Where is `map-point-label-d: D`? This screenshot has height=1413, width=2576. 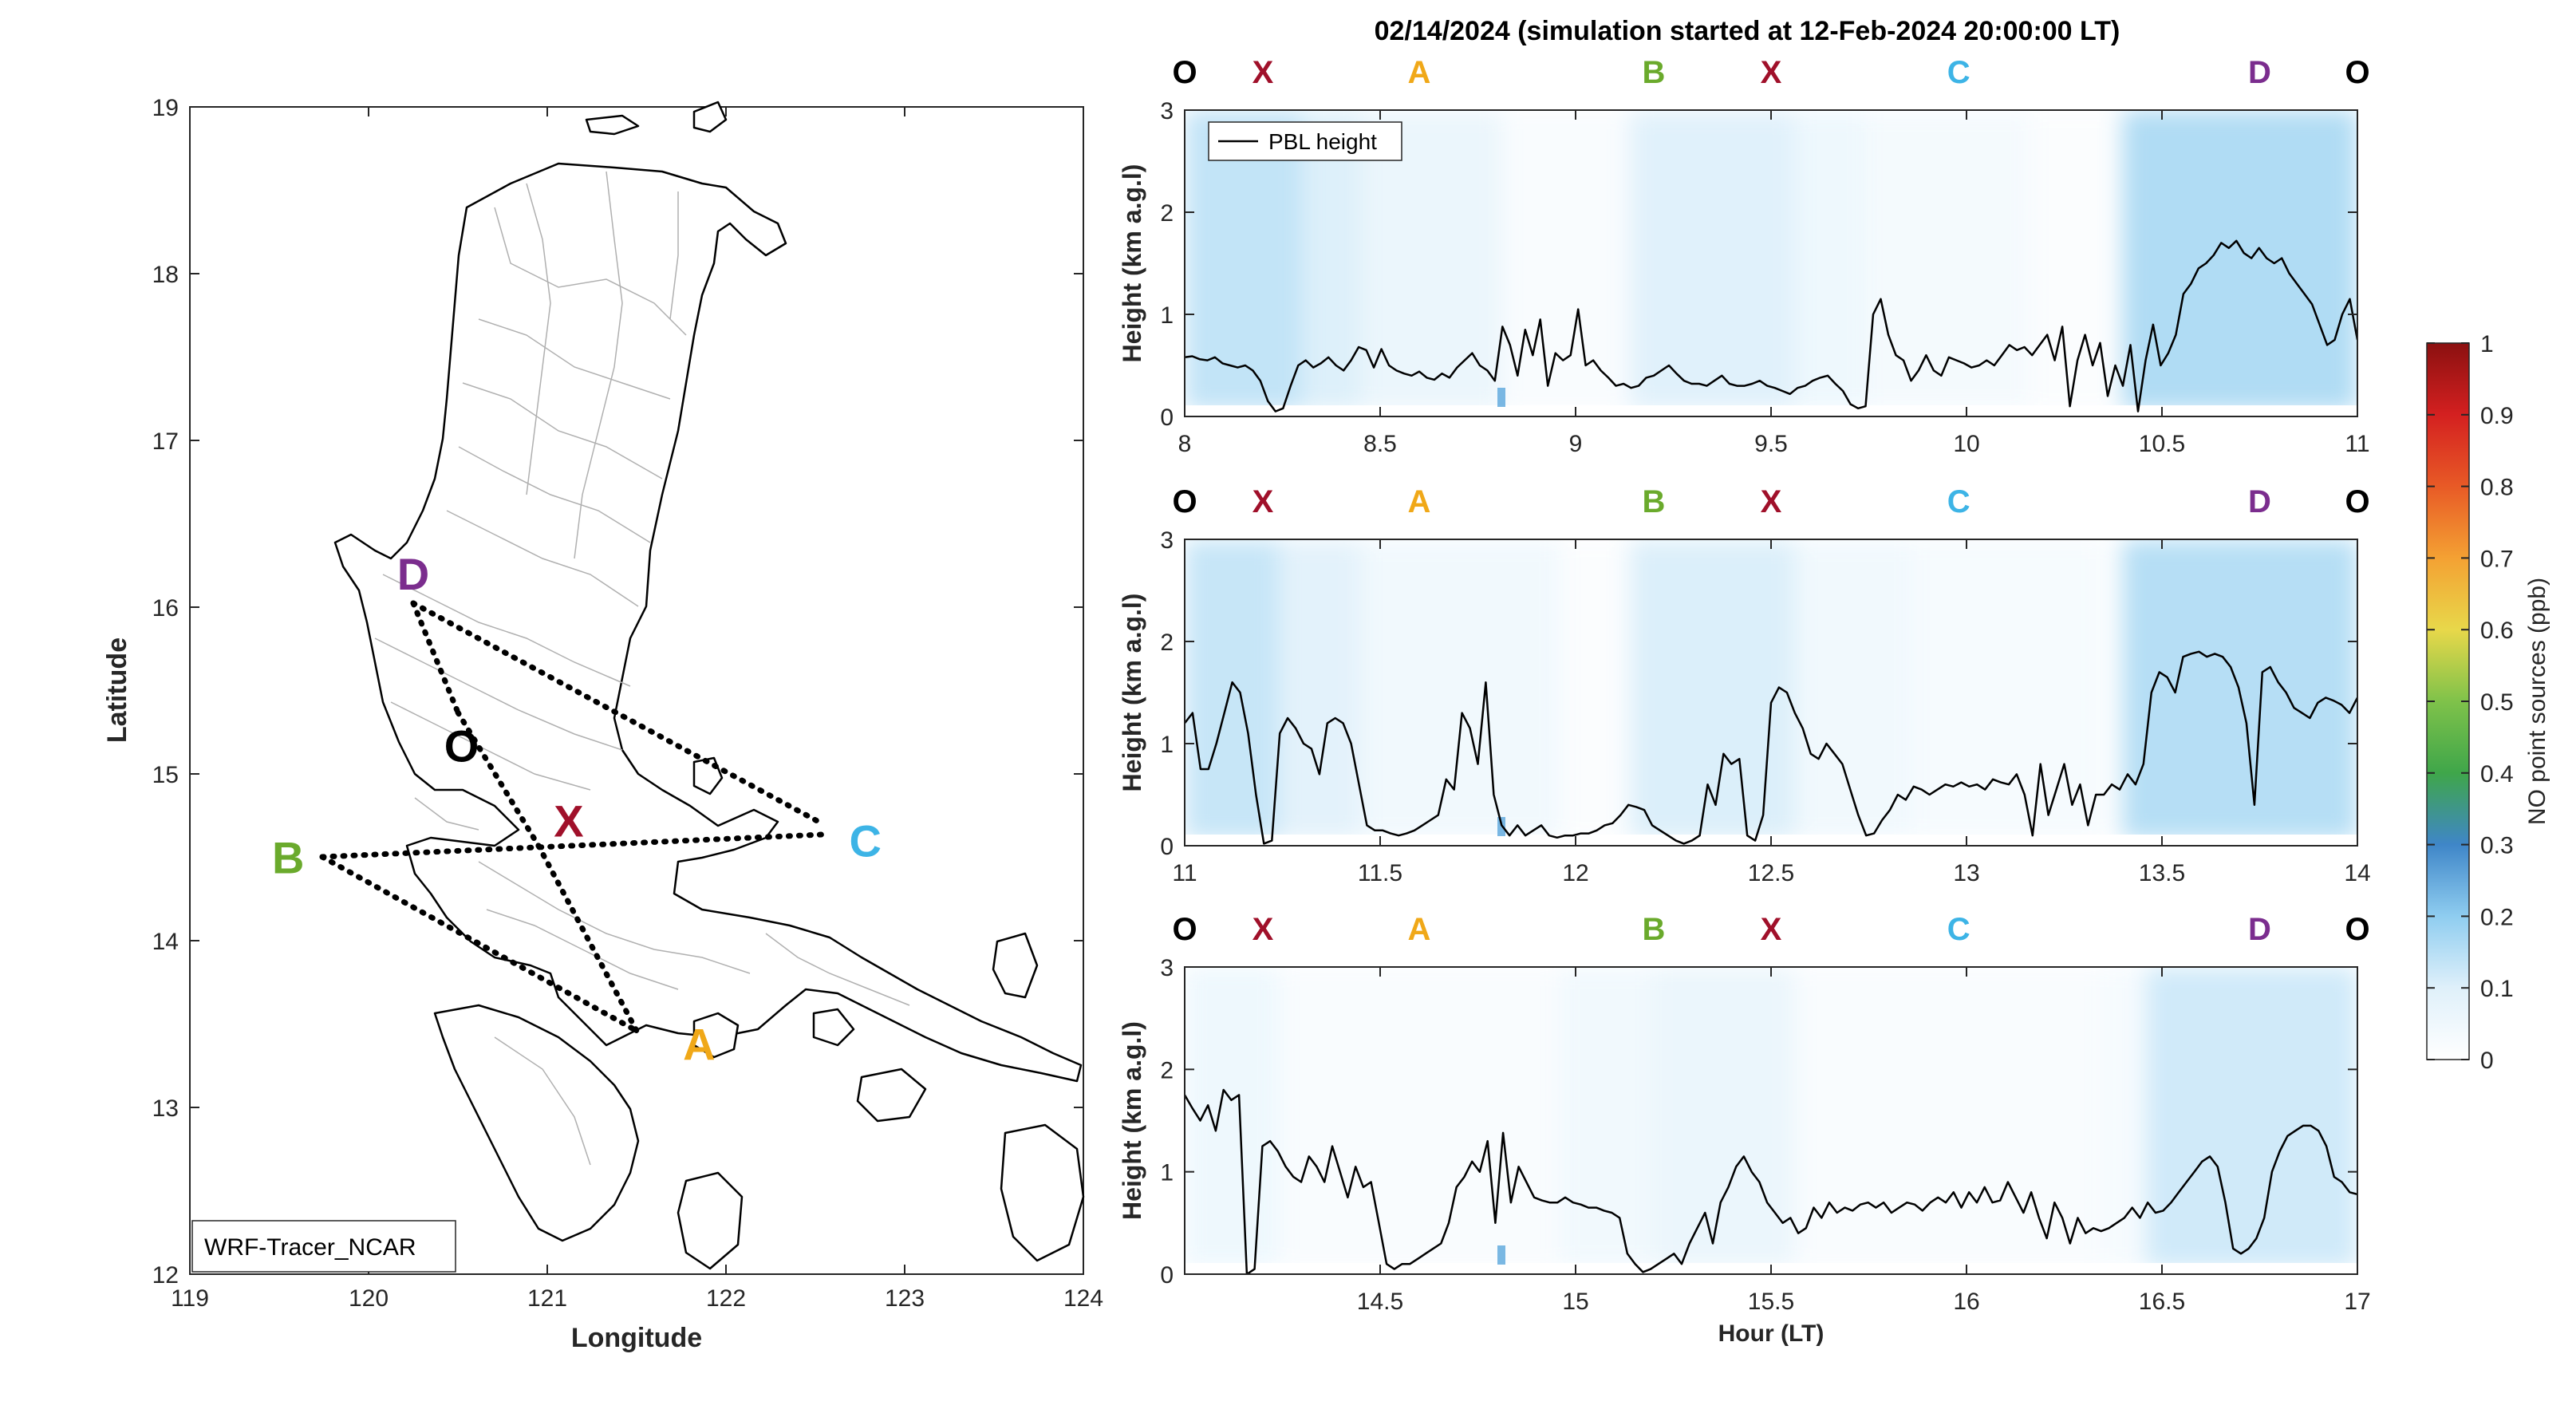
map-point-label-d: D is located at coordinates (413, 574).